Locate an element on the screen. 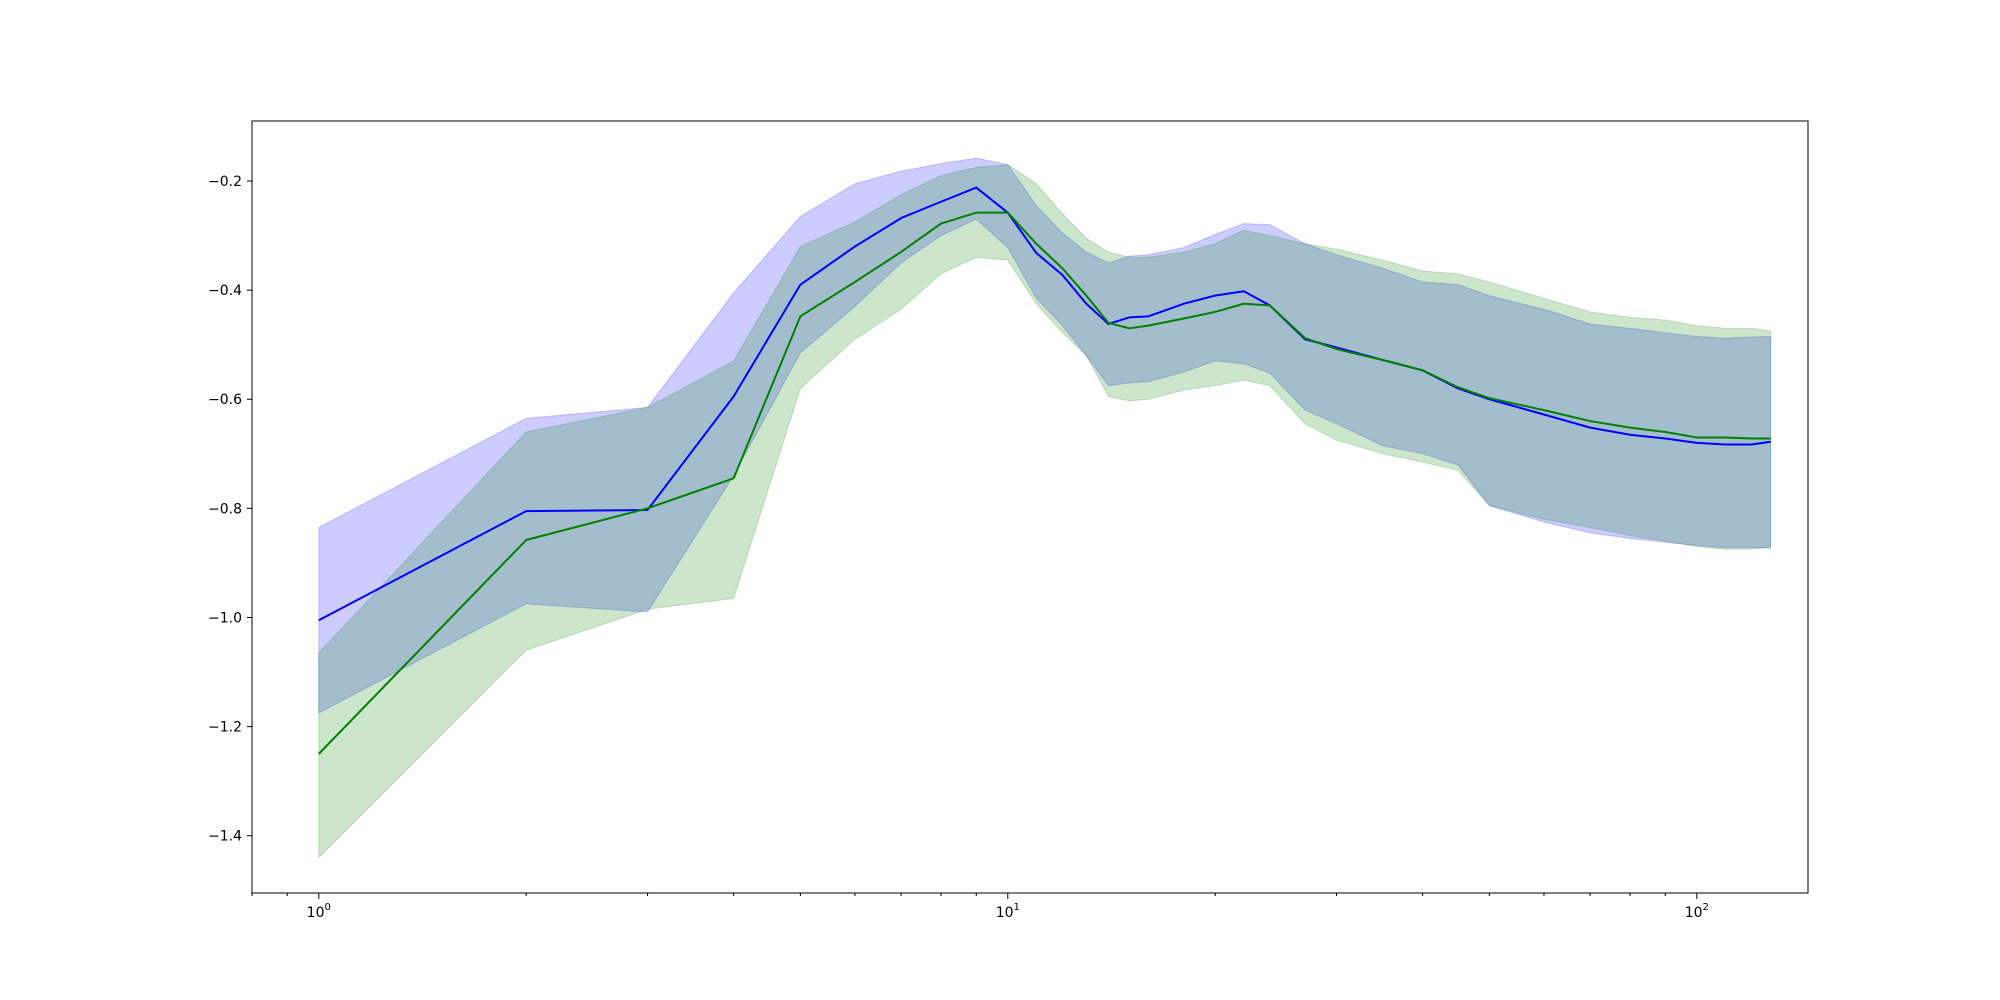  y-tick-label: −1.2 is located at coordinates (225, 728).